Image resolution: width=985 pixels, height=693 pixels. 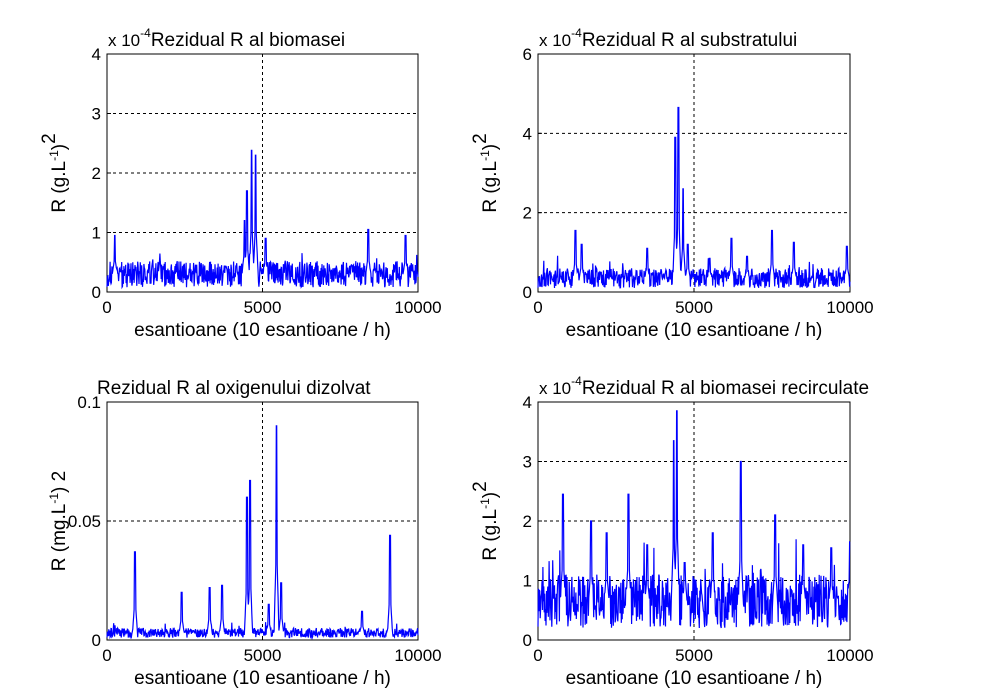 What do you see at coordinates (89, 402) in the screenshot?
I see `y-tick-label: 0.1` at bounding box center [89, 402].